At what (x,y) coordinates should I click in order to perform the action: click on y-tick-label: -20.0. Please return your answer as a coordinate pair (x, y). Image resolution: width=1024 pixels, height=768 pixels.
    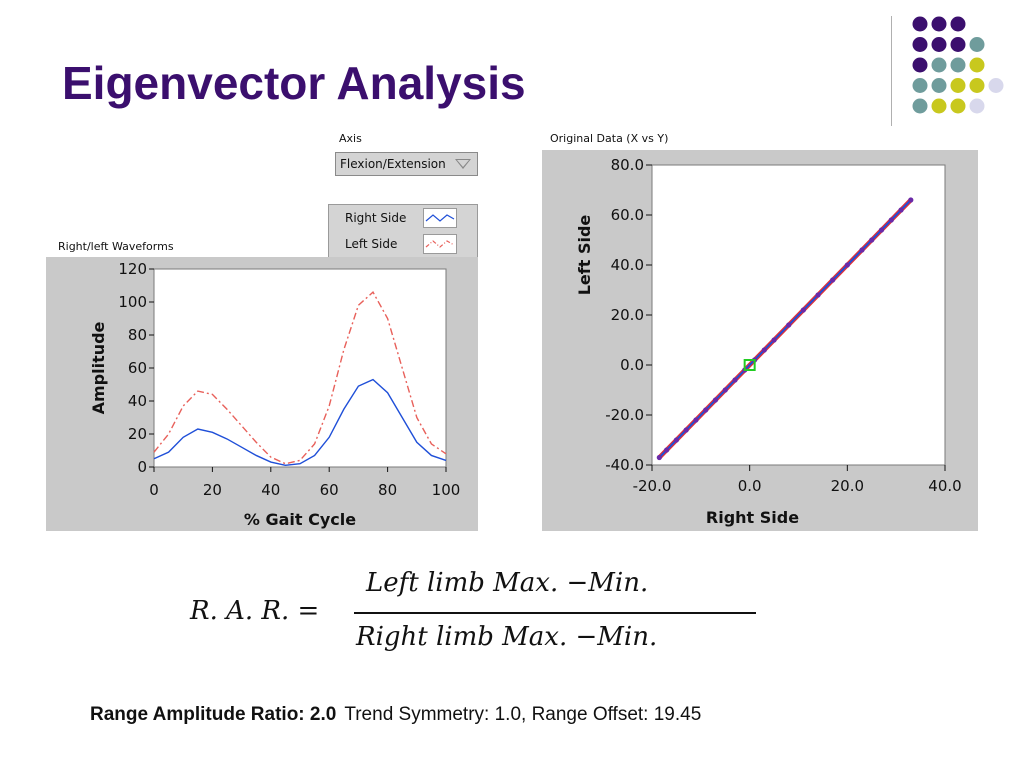
    Looking at the image, I should click on (624, 415).